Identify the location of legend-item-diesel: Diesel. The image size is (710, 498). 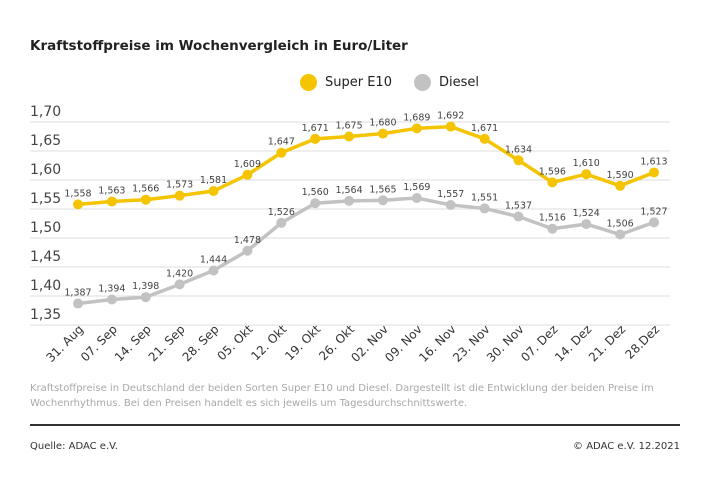
(446, 82).